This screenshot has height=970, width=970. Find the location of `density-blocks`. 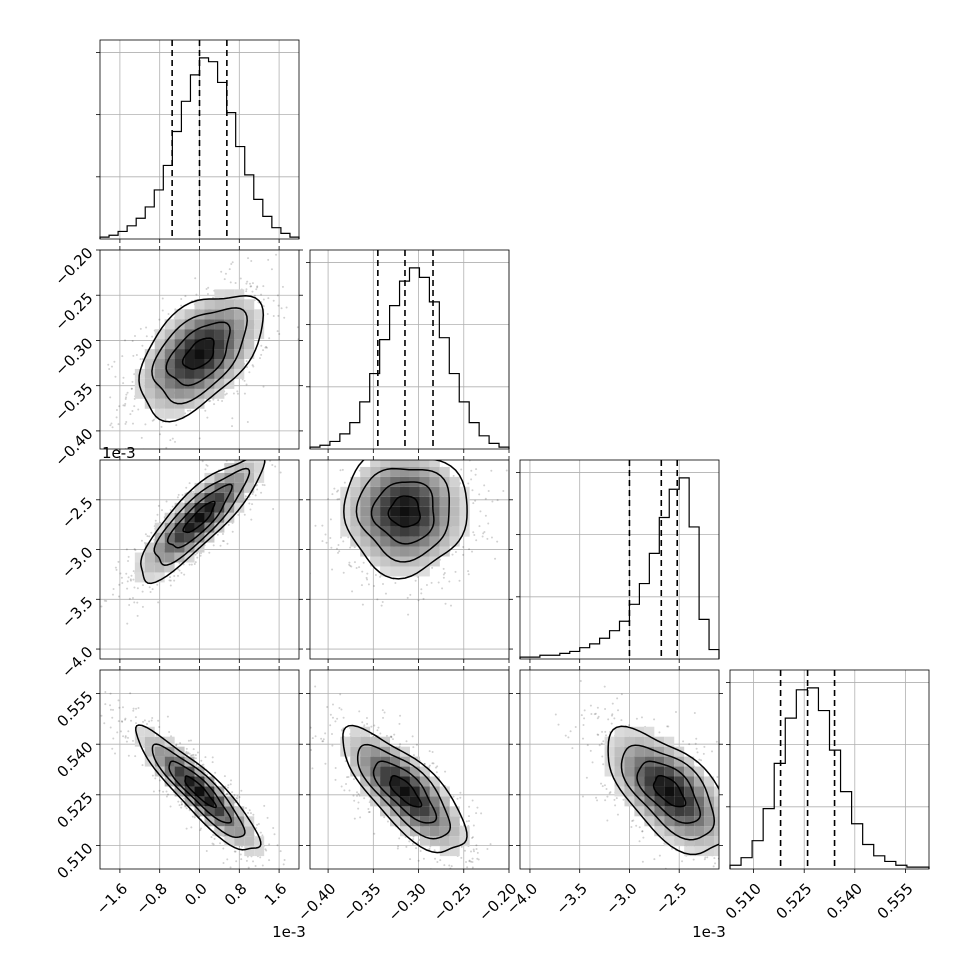

density-blocks is located at coordinates (199, 354).